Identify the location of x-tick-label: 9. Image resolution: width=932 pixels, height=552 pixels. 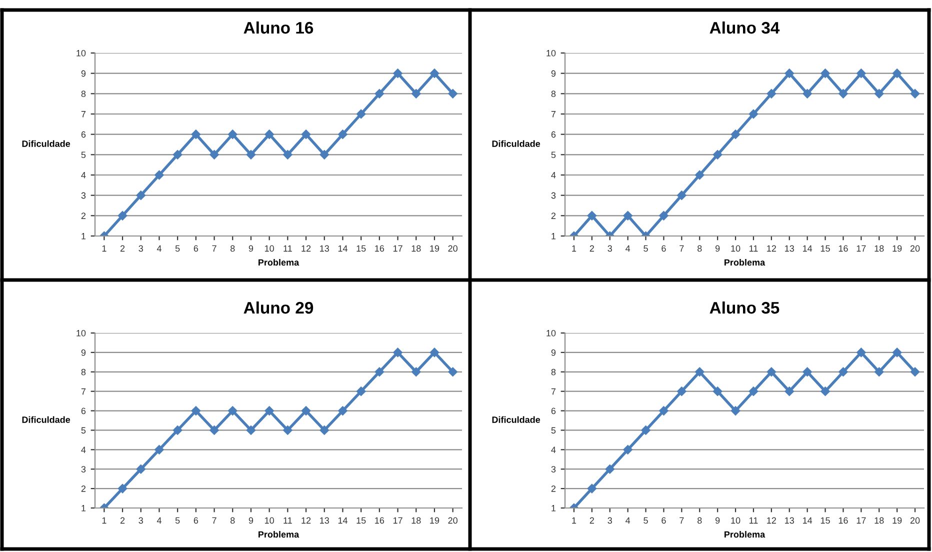
(717, 248).